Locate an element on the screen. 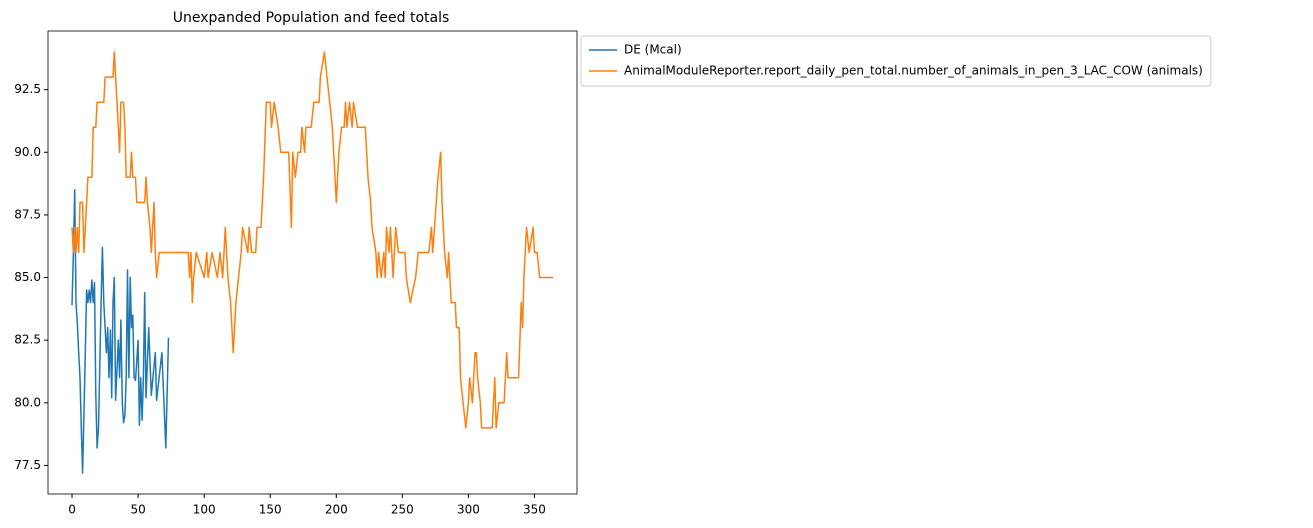 The image size is (1313, 528). y-tick-label: 80.0 is located at coordinates (27, 402).